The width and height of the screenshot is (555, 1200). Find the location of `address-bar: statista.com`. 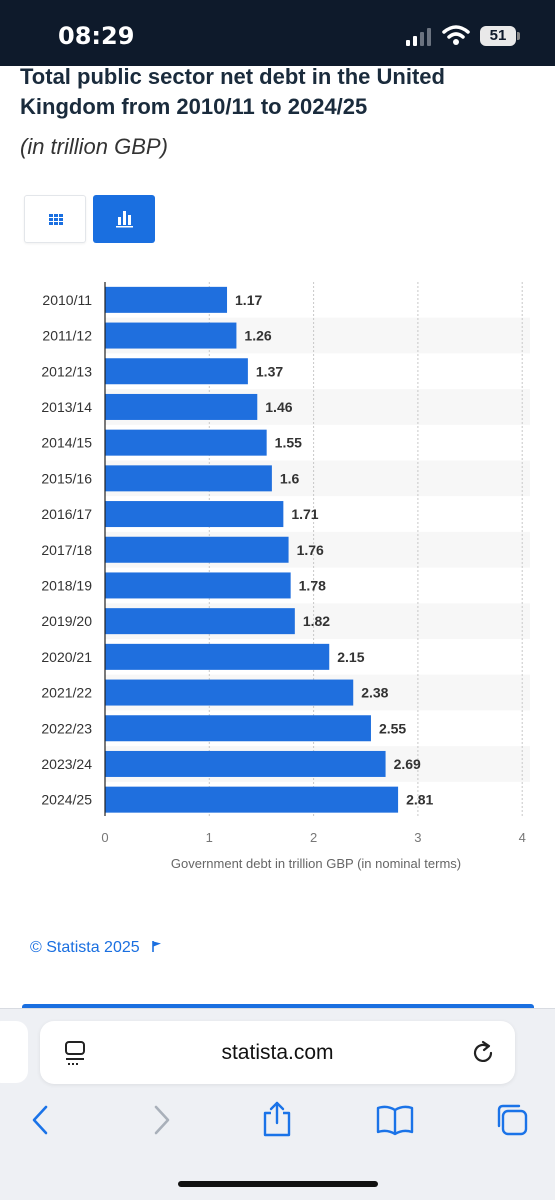

address-bar: statista.com is located at coordinates (277, 1052).